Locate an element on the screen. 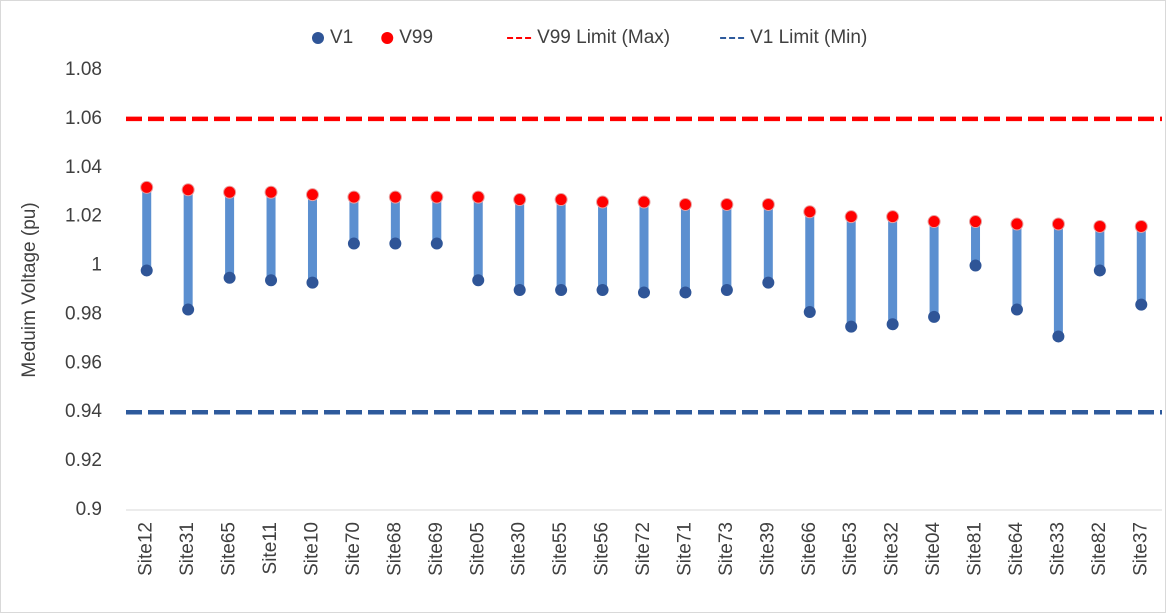 The width and height of the screenshot is (1166, 613). x-tick-label: Site04 is located at coordinates (933, 549).